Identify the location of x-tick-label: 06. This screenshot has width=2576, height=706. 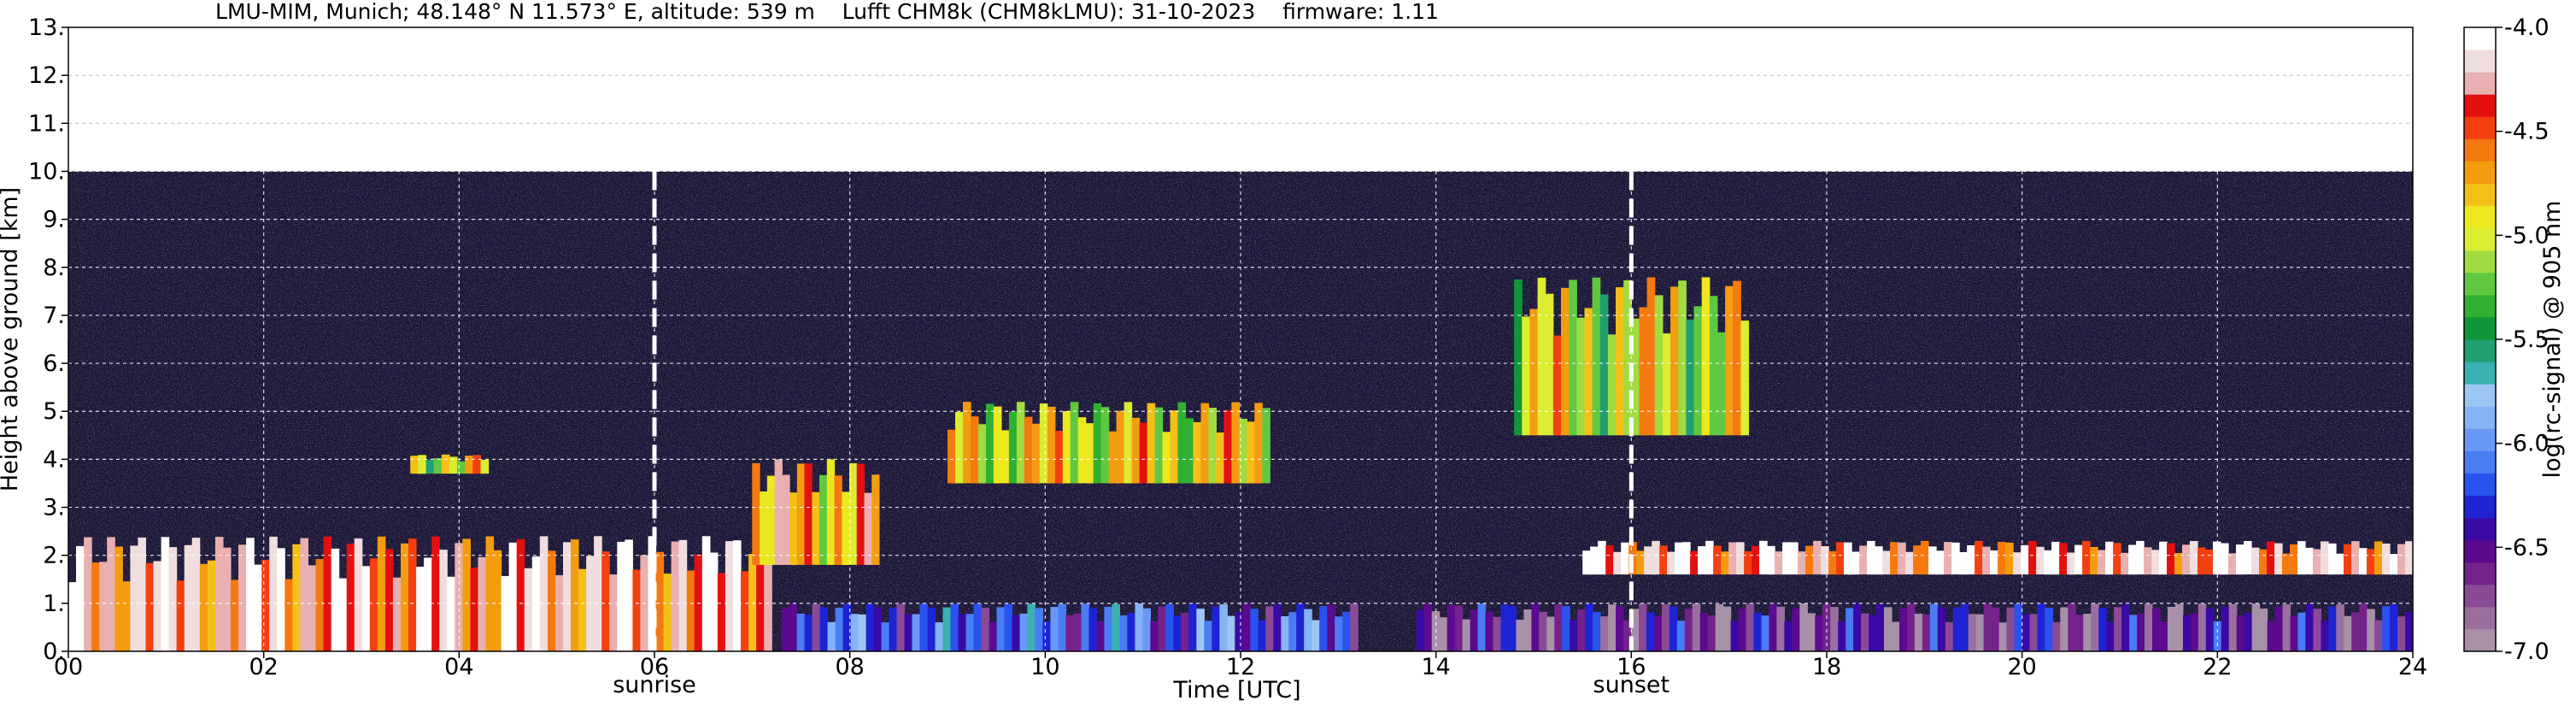
(654, 667).